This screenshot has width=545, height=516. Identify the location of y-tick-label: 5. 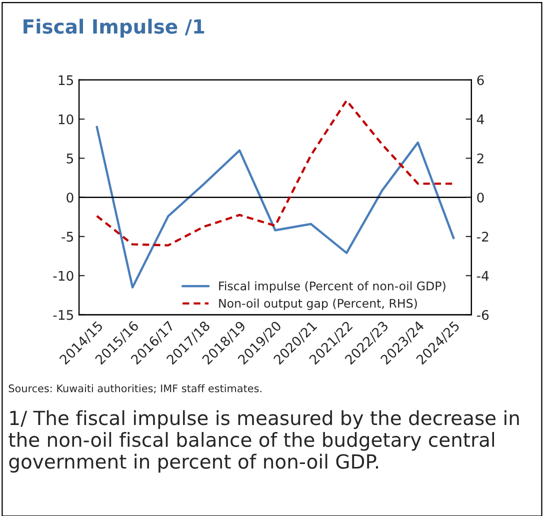
(70, 159).